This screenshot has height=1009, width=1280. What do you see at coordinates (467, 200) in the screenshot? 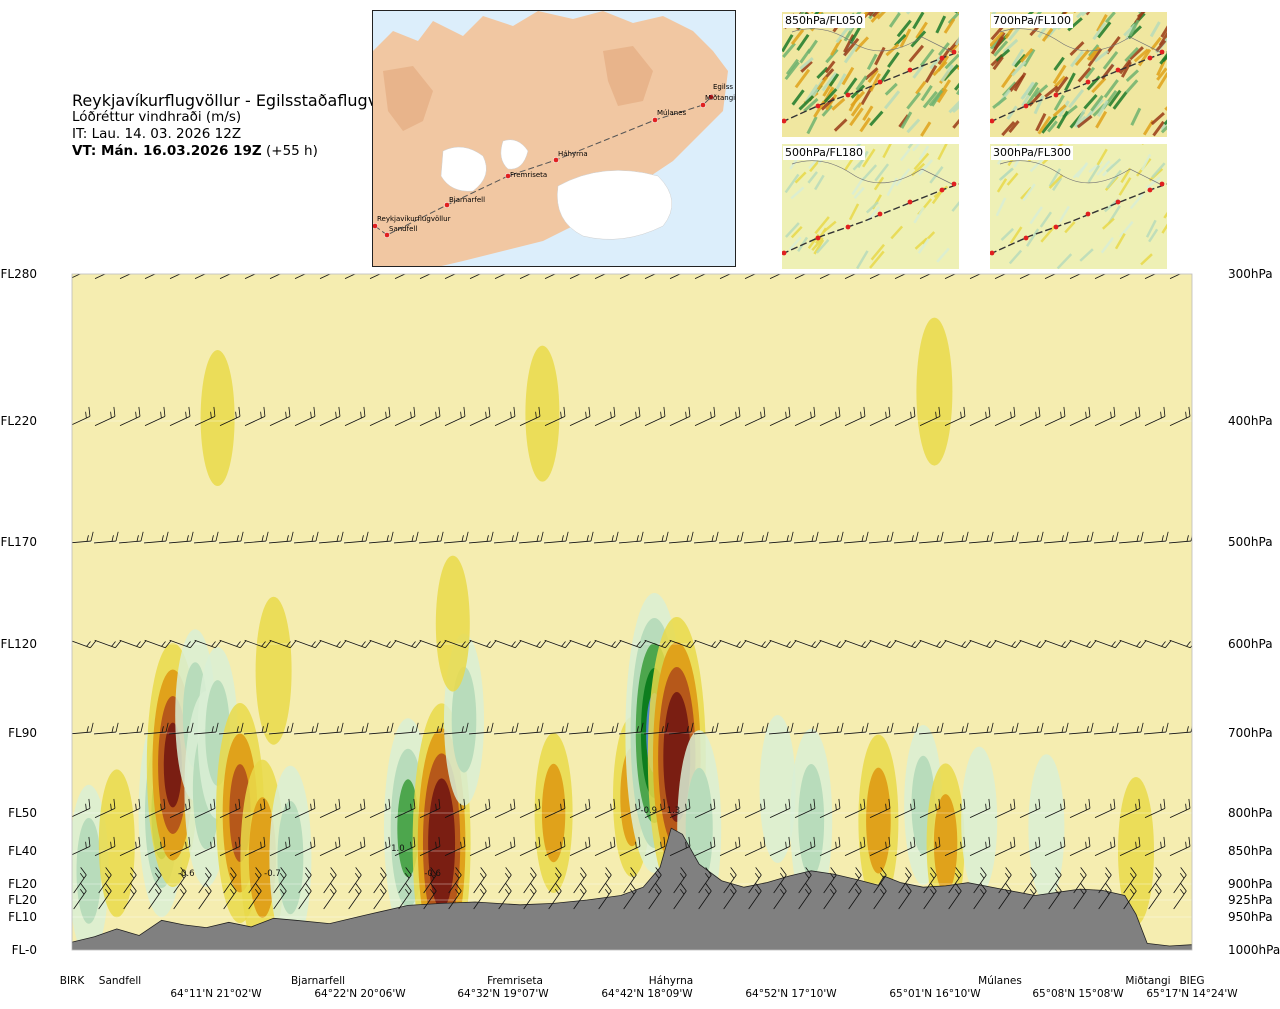
I see `map-label-bjarnarfell: Bjarnarfell` at bounding box center [467, 200].